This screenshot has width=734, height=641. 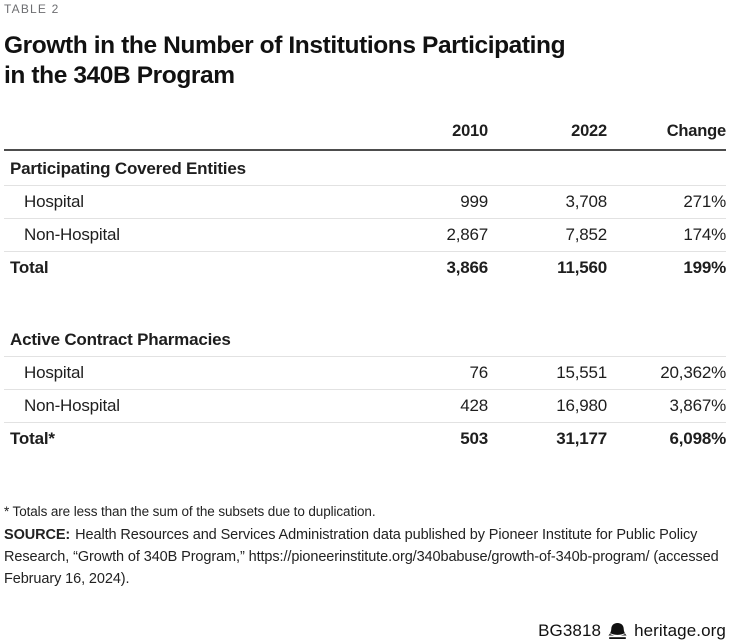 I want to click on table-row: Non-Hospital 2,867 7,852 174%, so click(x=365, y=235).